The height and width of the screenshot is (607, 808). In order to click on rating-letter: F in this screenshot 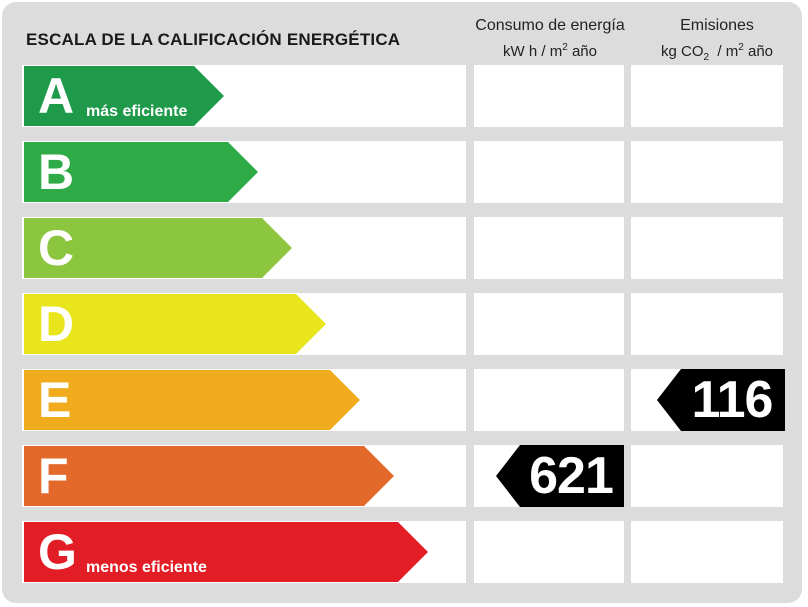, I will do `click(53, 476)`.